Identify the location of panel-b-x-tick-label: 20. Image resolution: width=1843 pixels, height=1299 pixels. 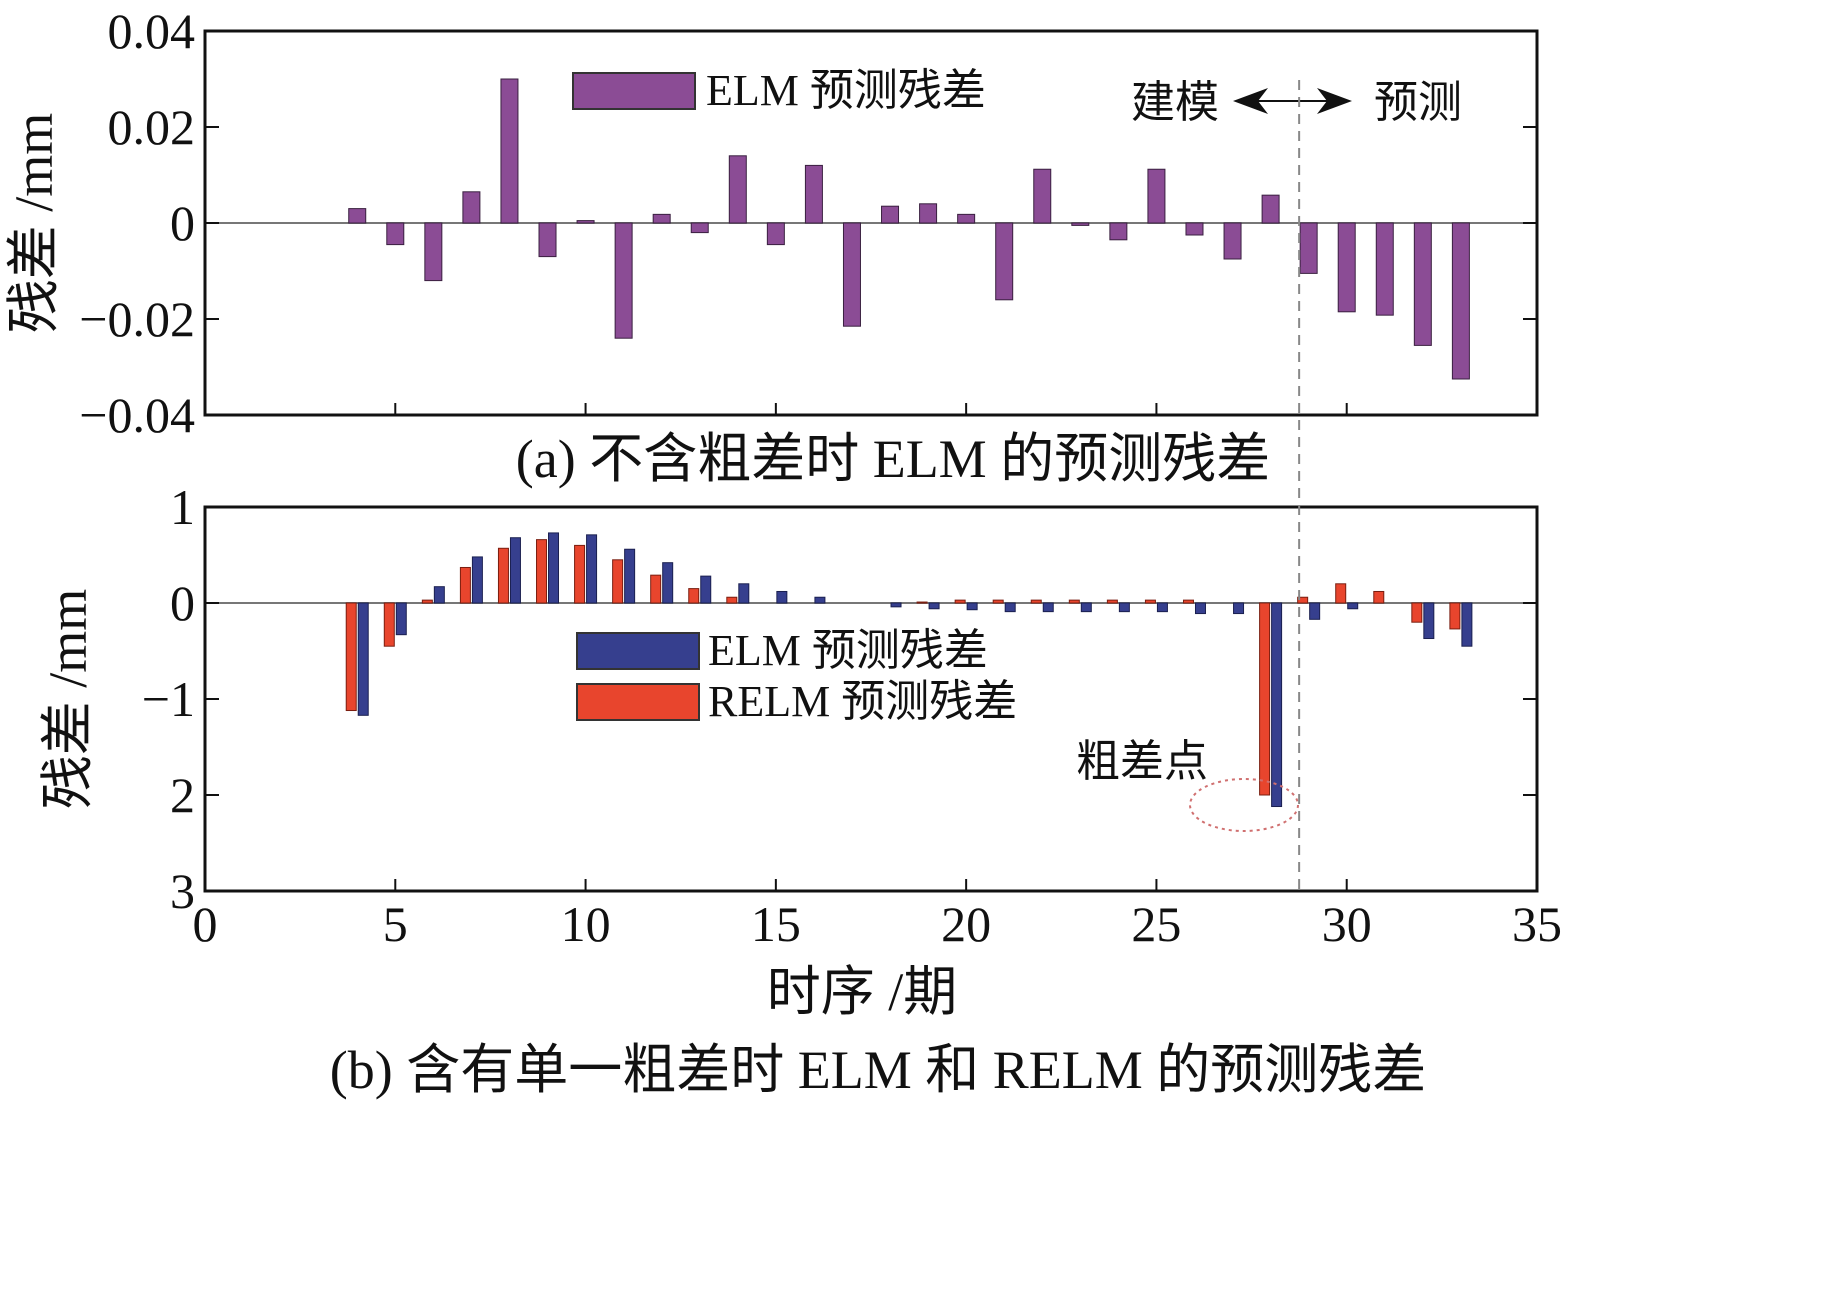
(966, 924).